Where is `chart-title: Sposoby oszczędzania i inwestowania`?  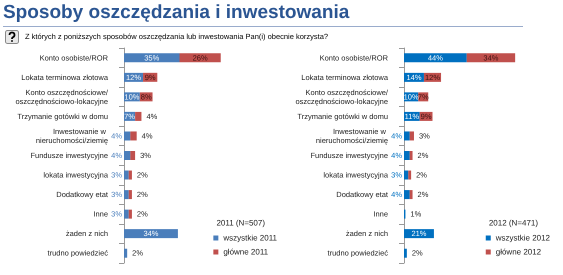 chart-title: Sposoby oszczędzania i inwestowania is located at coordinates (176, 13).